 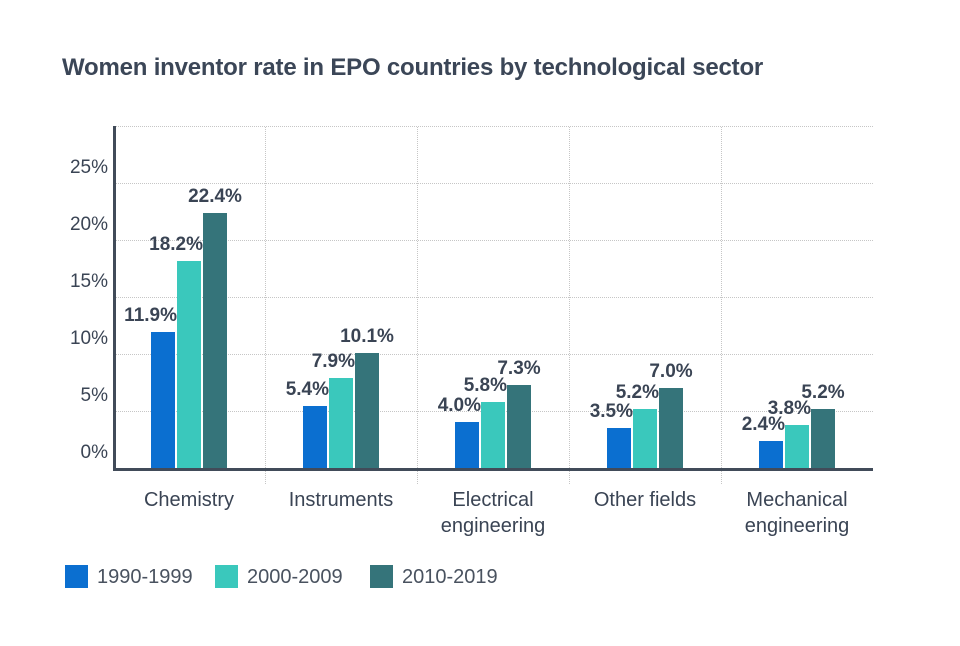 What do you see at coordinates (619, 448) in the screenshot?
I see `bar-1990-1999-other-fields` at bounding box center [619, 448].